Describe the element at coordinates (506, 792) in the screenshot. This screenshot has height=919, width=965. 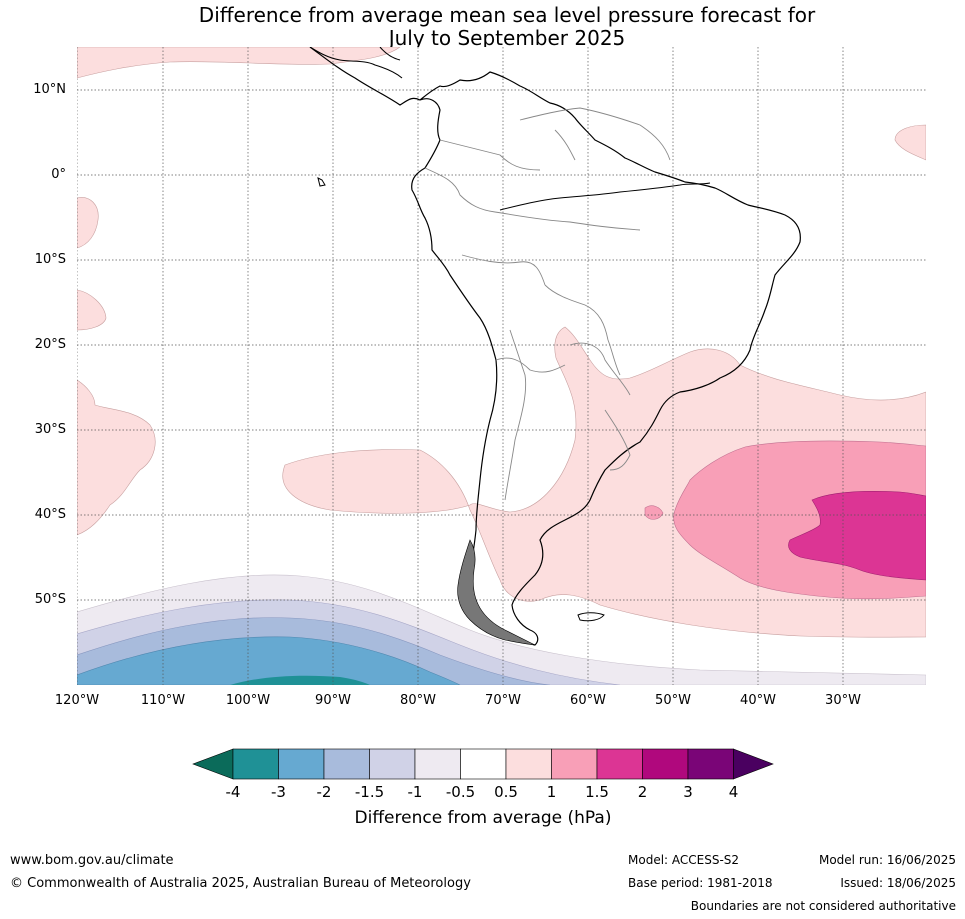
I see `colorbar-tick-7: 0.5` at that location.